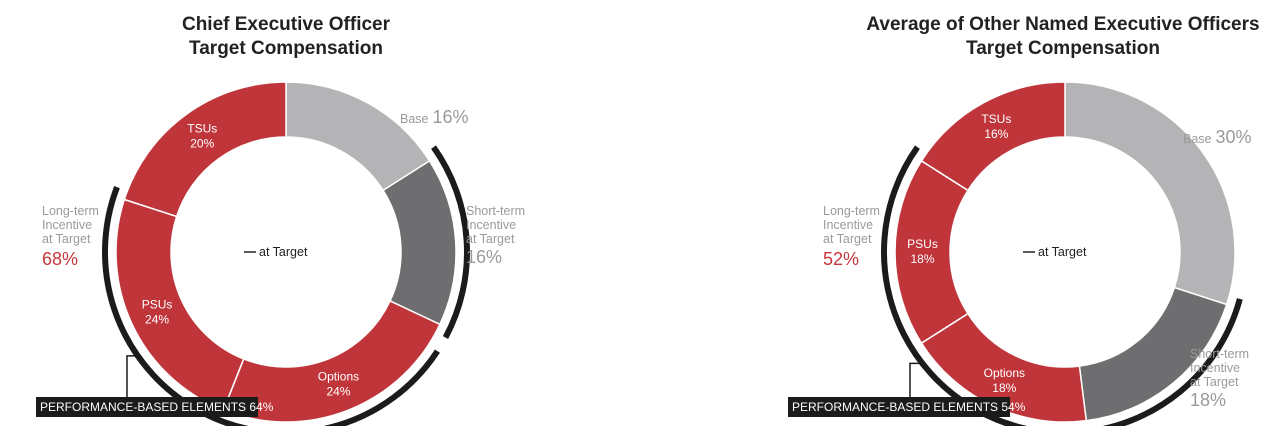 Image resolution: width=1272 pixels, height=426 pixels. I want to click on chart-title-line: Chief Executive Officer, so click(286, 24).